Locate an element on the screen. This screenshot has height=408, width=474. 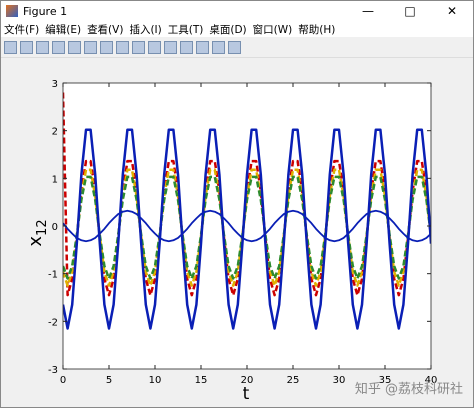
y-tick-label: -1 is located at coordinates (53, 275).